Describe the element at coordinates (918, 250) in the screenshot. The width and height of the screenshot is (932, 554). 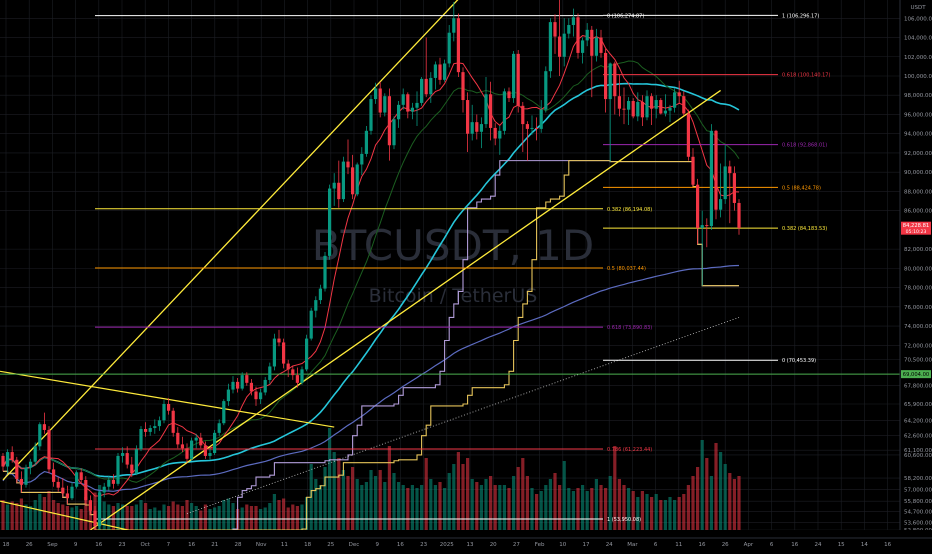
I see `price-tick-label: 82,000.00` at that location.